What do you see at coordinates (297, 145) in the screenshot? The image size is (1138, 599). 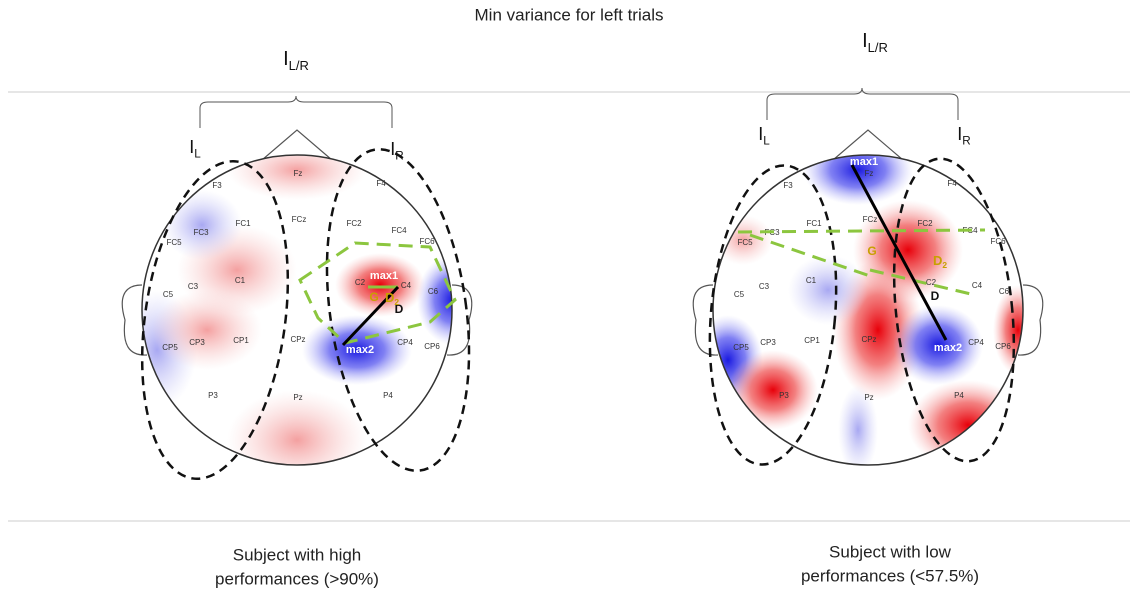 I see `nose` at bounding box center [297, 145].